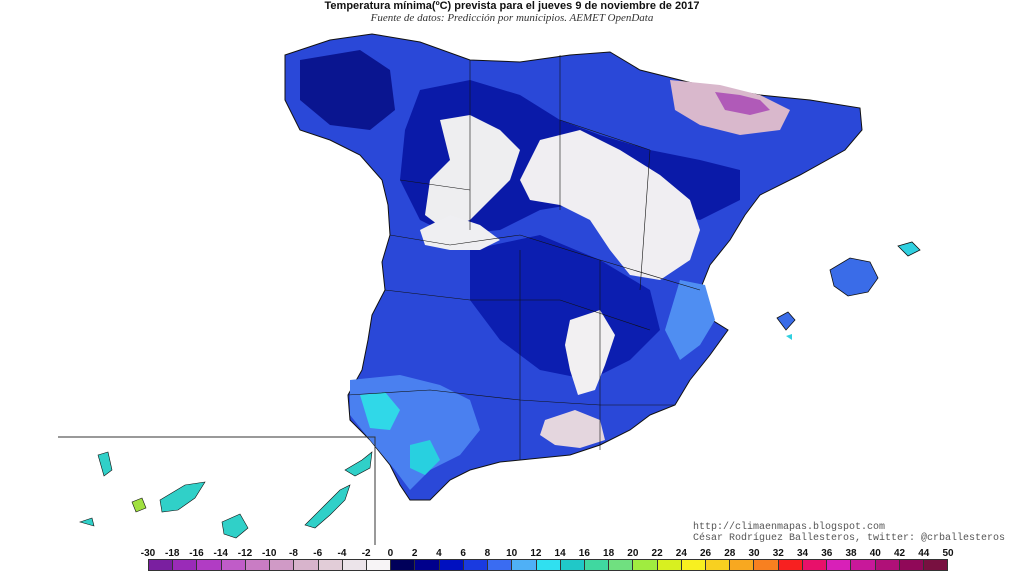  Describe the element at coordinates (875, 553) in the screenshot. I see `legend-label: 40` at that location.